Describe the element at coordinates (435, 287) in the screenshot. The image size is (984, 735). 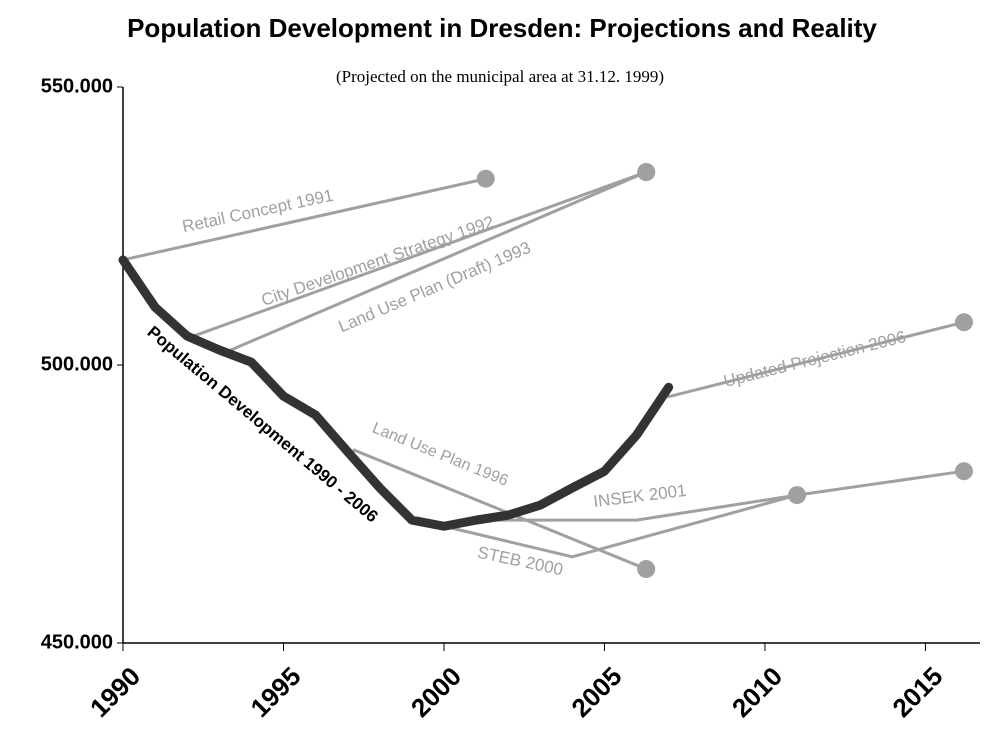
I see `series-label: Land Use Plan (Draft) 1993` at that location.